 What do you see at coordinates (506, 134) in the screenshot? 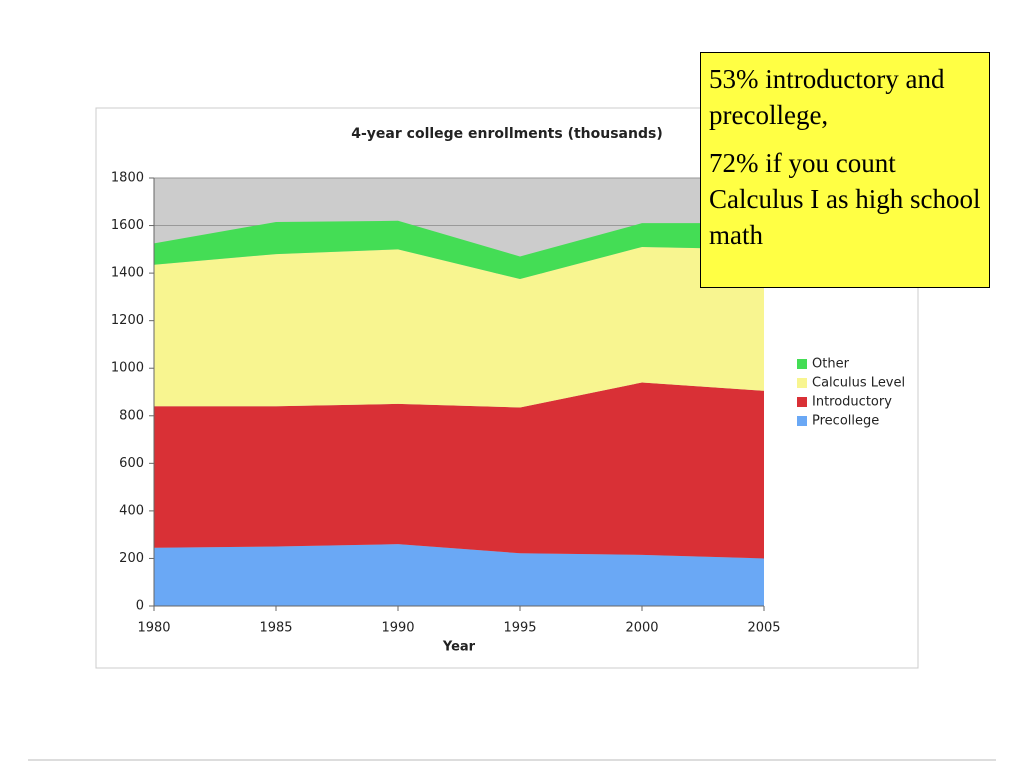
I see `chart-title: 4-year college enrollments (thousands)` at bounding box center [506, 134].